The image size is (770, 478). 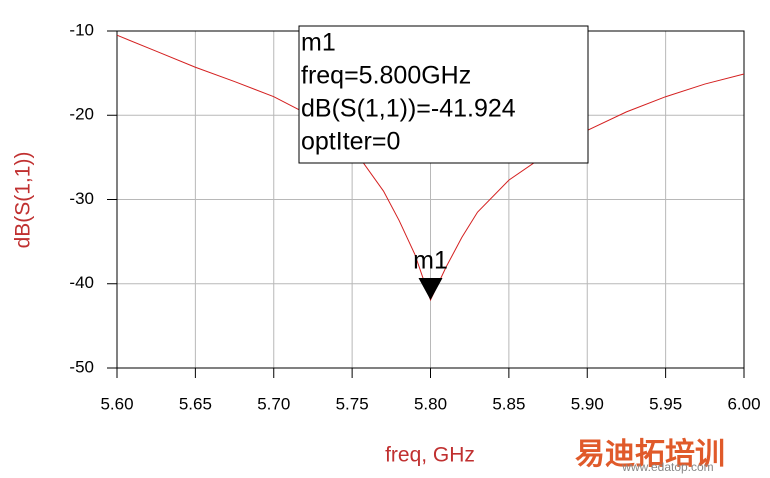 What do you see at coordinates (195, 403) in the screenshot?
I see `x-tick-label: 5.65` at bounding box center [195, 403].